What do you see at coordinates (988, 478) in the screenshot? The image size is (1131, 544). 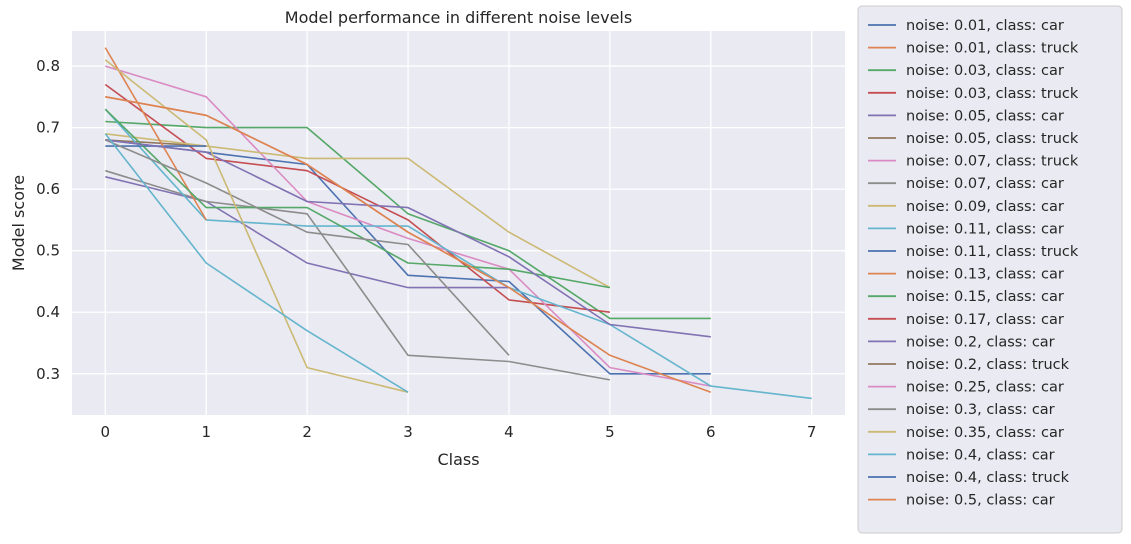 I see `legend-label: noise: 0.4, class: truck` at bounding box center [988, 478].